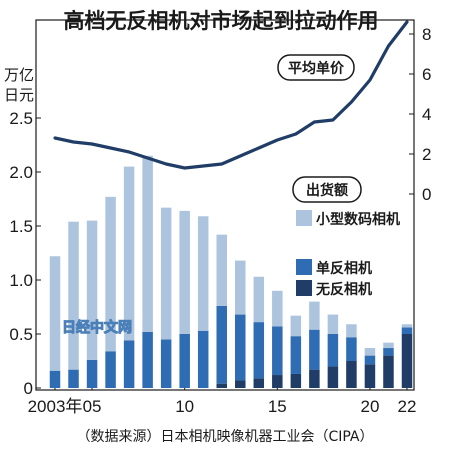 This screenshot has width=450, height=450. What do you see at coordinates (21, 334) in the screenshot?
I see `left-tick-label: 0.5` at bounding box center [21, 334].